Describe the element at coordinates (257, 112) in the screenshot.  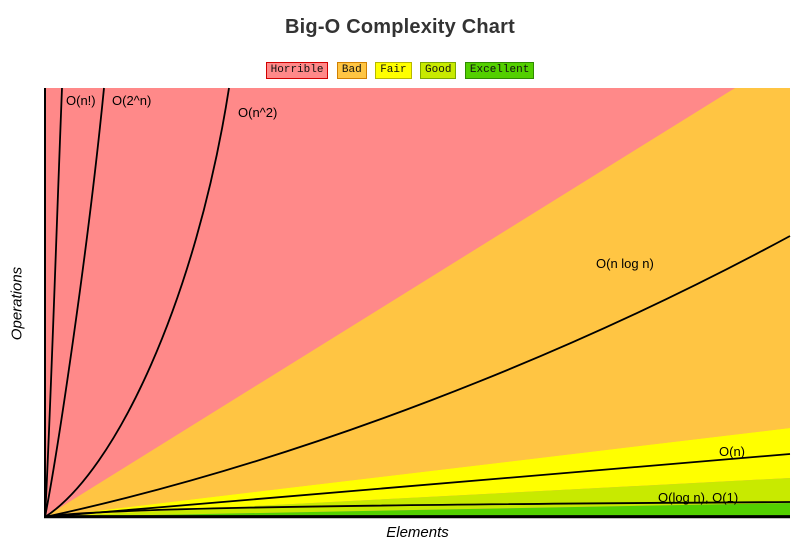
I see `label-n-squared: O(n^2)` at that location.